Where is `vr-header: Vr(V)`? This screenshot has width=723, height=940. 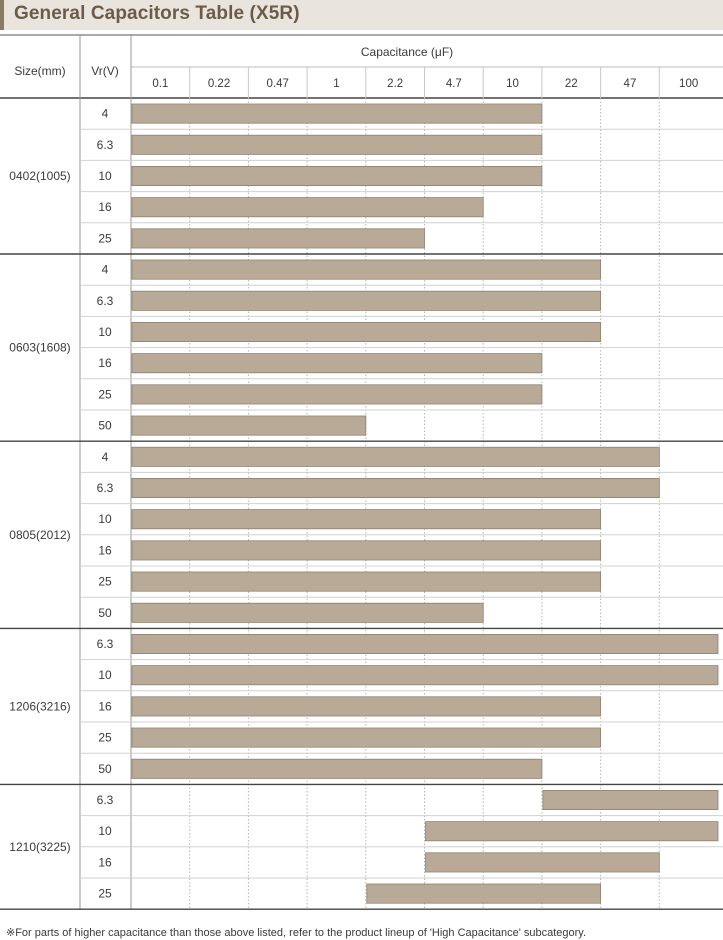 vr-header: Vr(V) is located at coordinates (105, 71).